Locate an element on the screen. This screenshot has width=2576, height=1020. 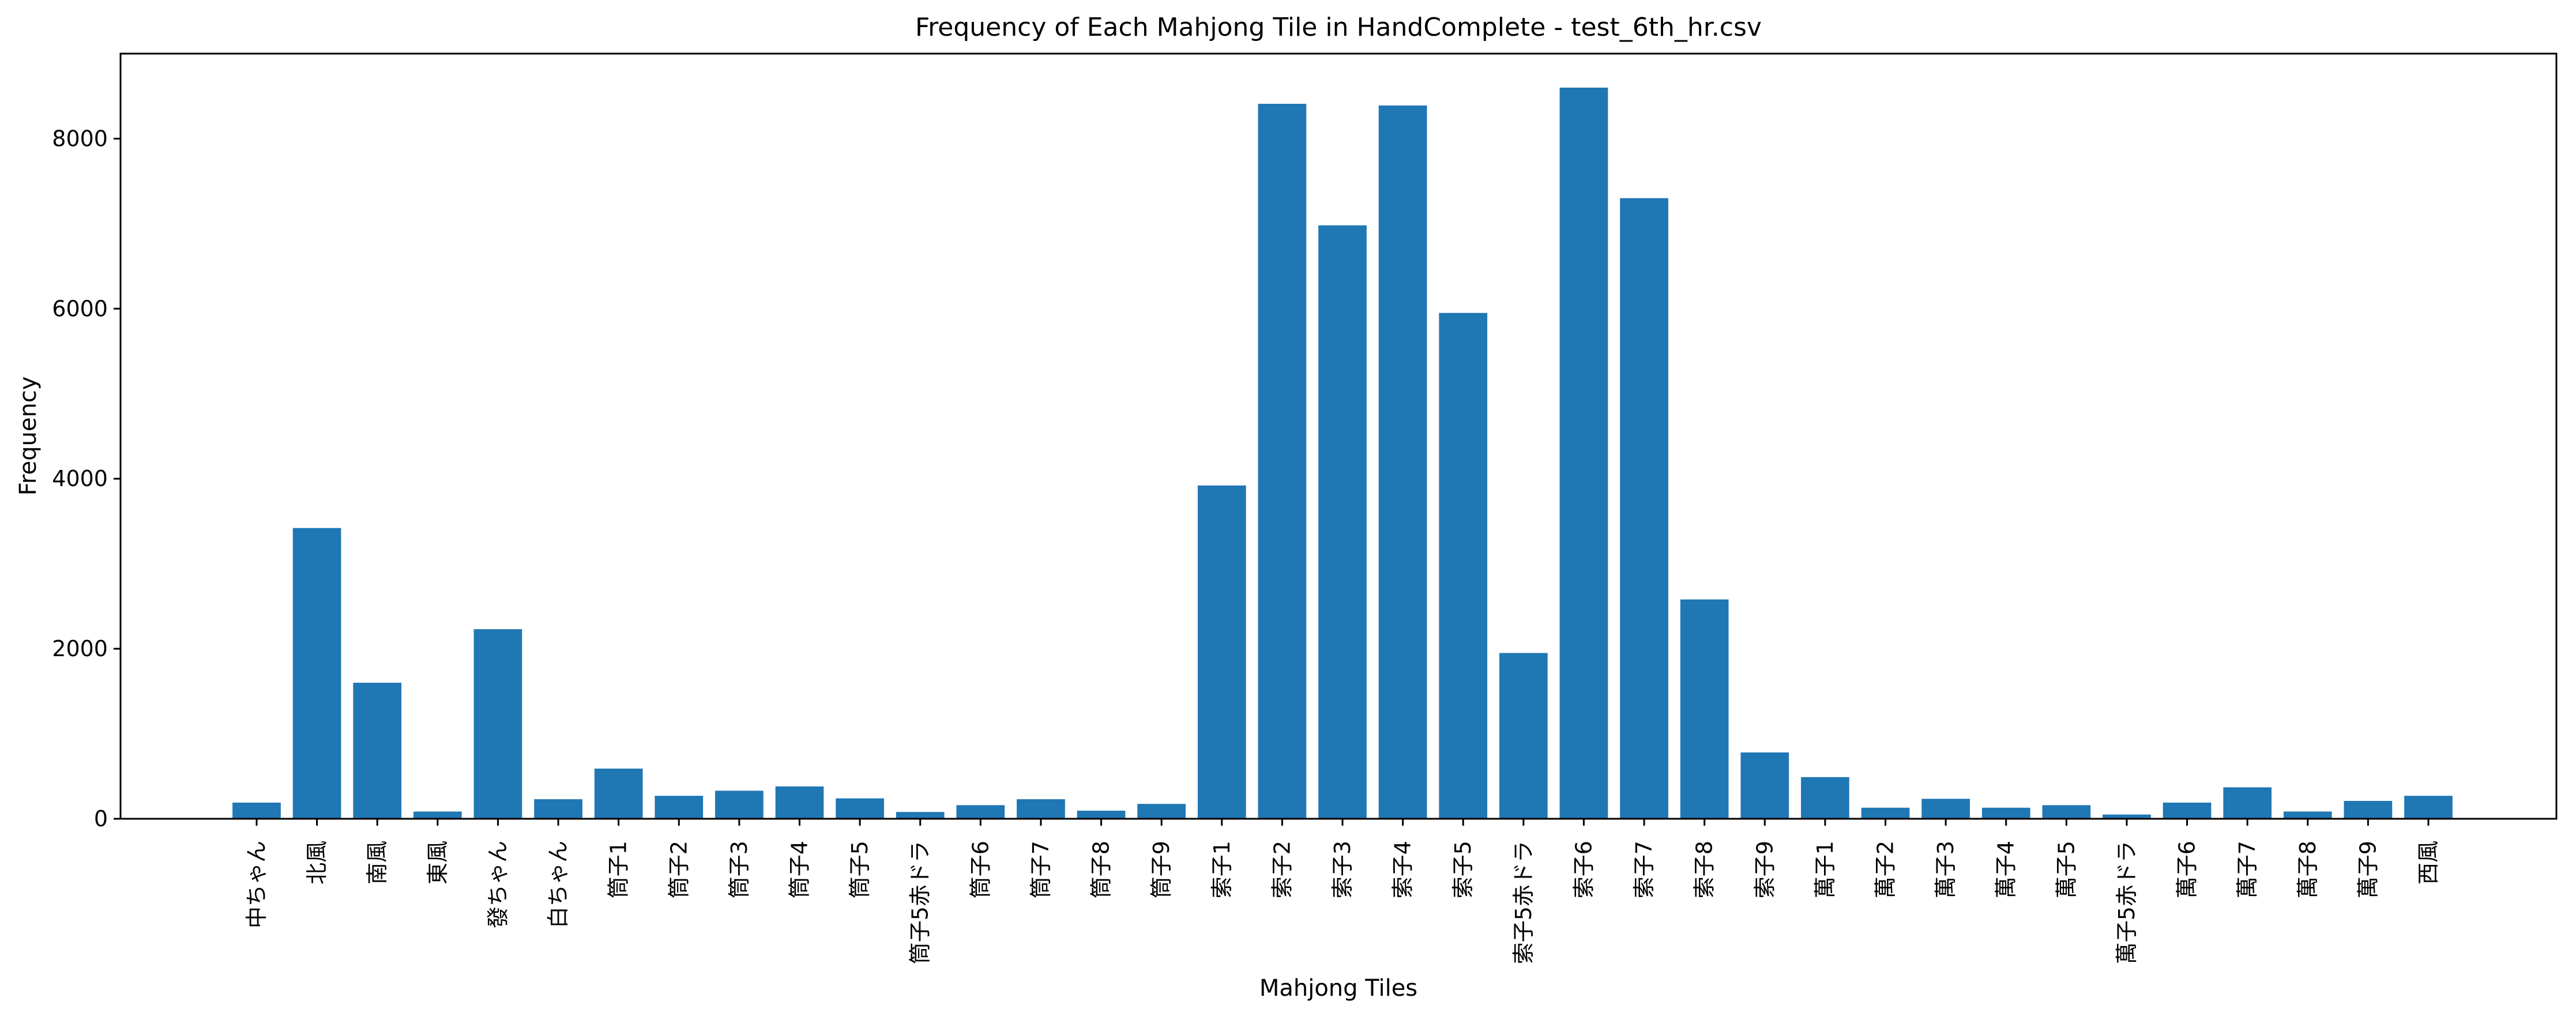
x-tick-label-33: 萬子7 is located at coordinates (2247, 869).